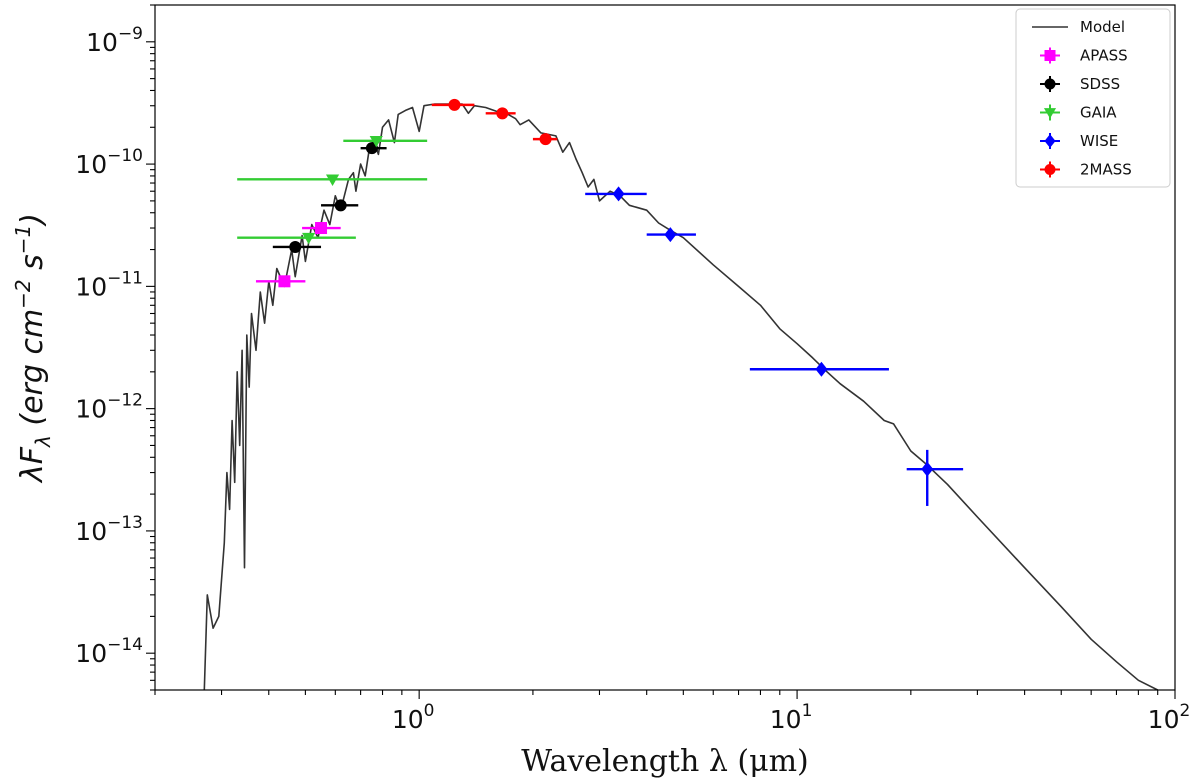 The width and height of the screenshot is (1200, 781). I want to click on legend-label: Model, so click(1102, 27).